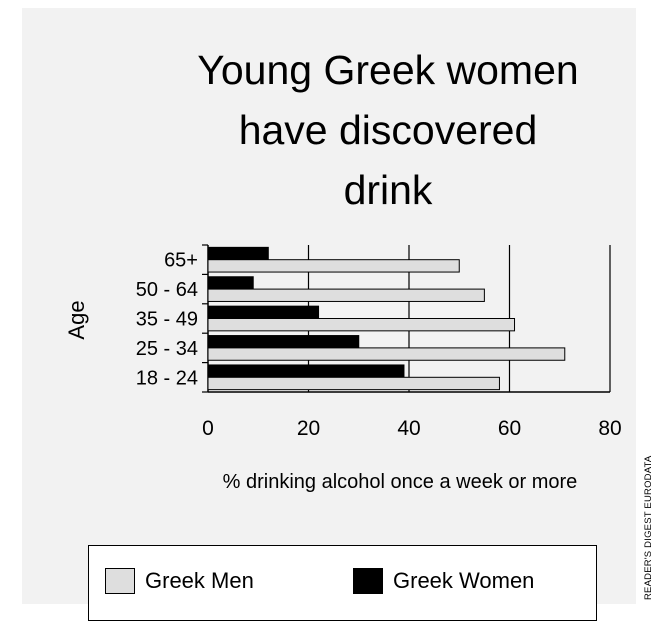 Image resolution: width=652 pixels, height=624 pixels. I want to click on legend-swatch-women, so click(368, 581).